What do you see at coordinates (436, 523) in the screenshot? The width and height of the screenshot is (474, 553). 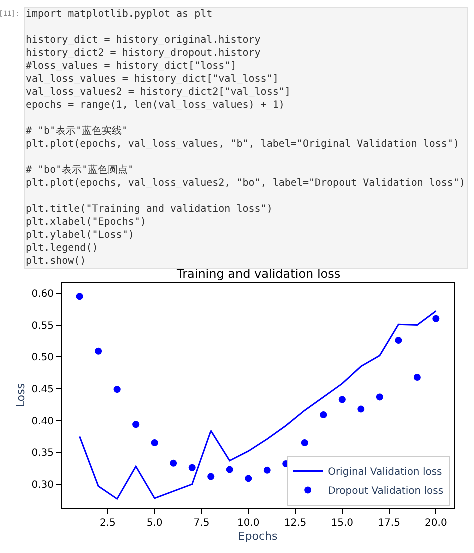 I see `x-tick-label: 20.0` at bounding box center [436, 523].